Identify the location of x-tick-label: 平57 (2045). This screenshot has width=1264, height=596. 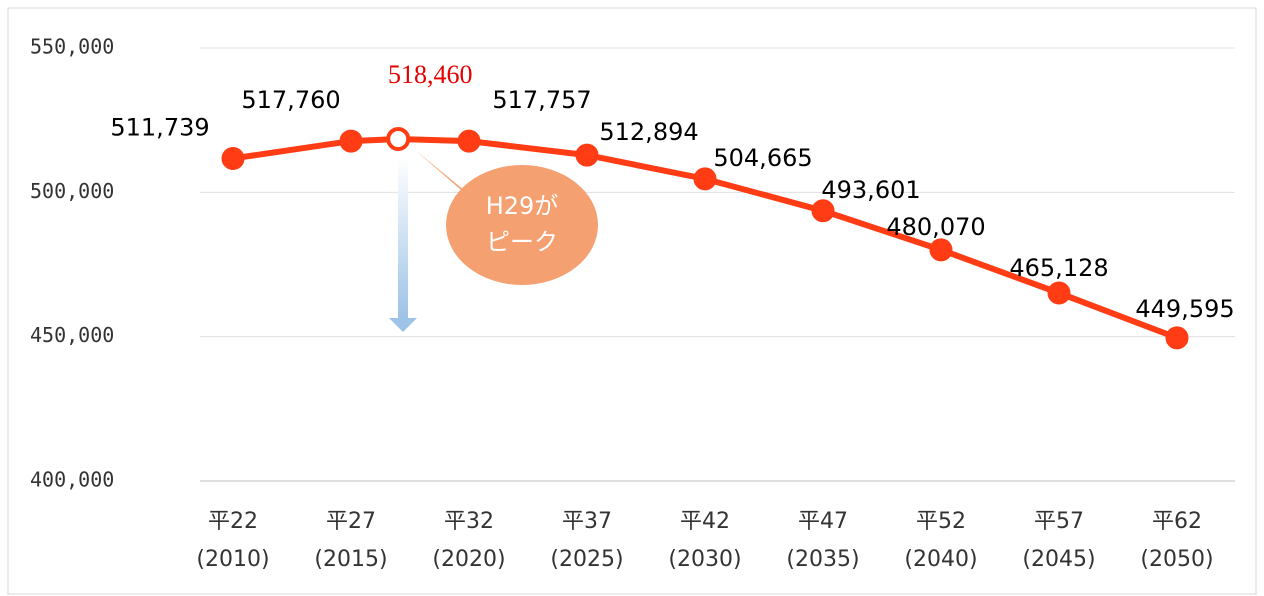
(1058, 540).